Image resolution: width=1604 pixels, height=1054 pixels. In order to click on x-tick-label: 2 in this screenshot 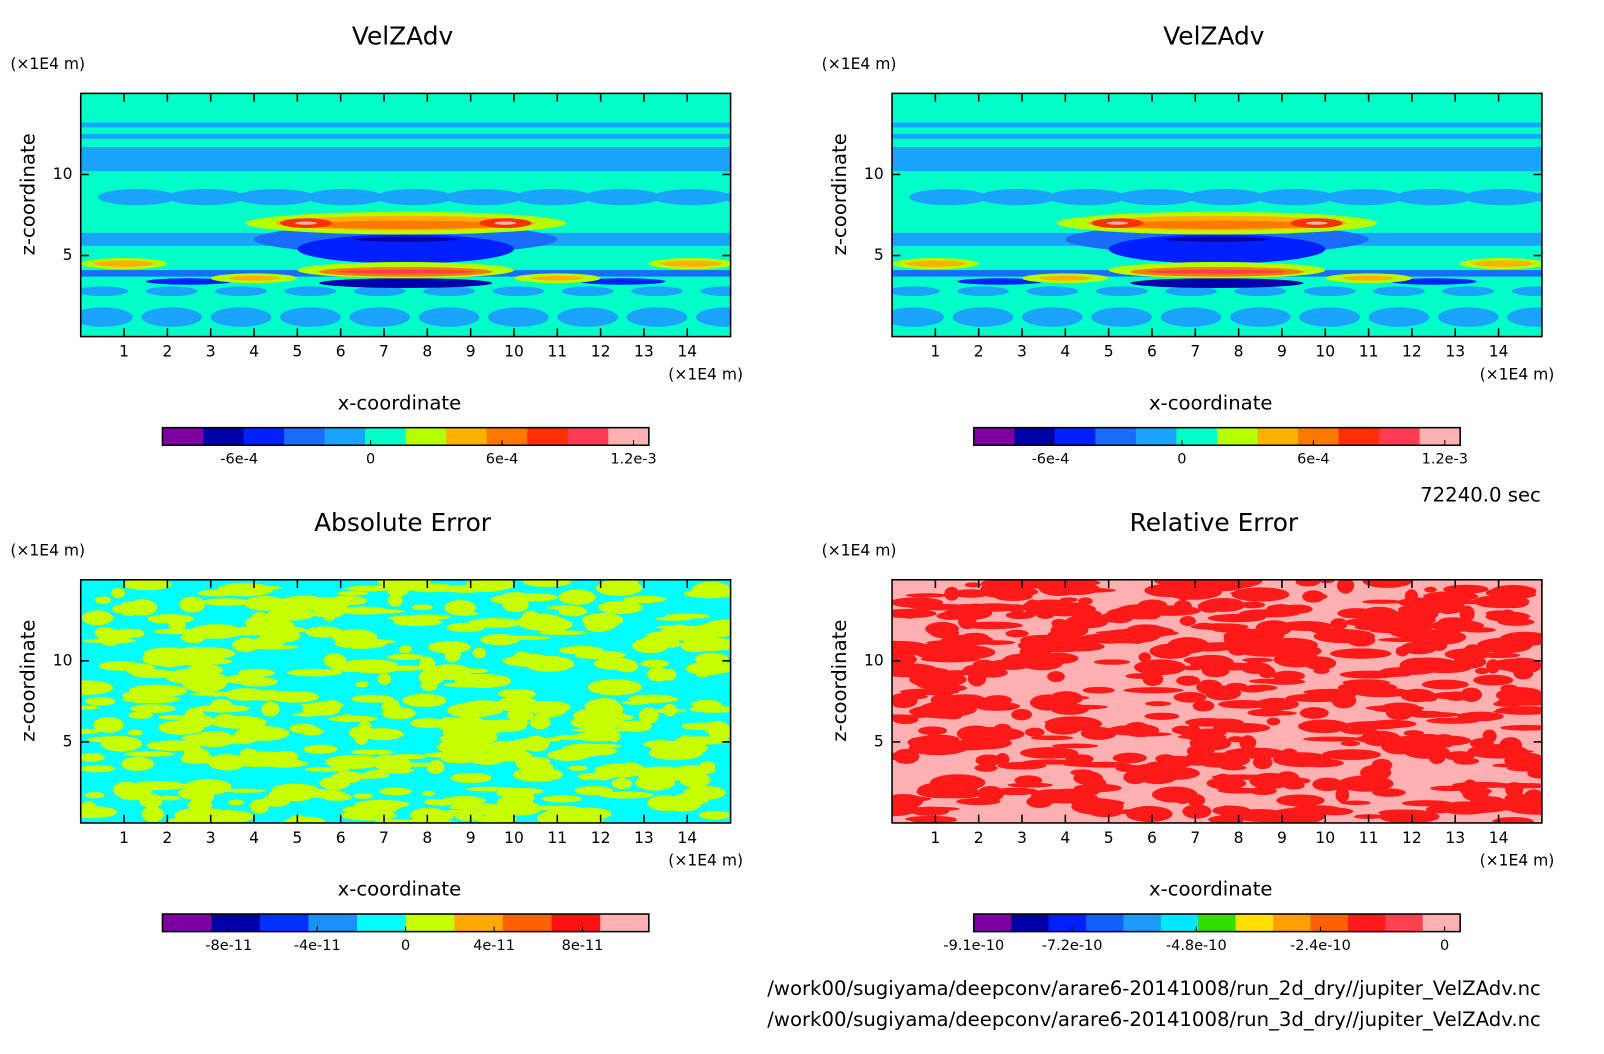, I will do `click(167, 352)`.